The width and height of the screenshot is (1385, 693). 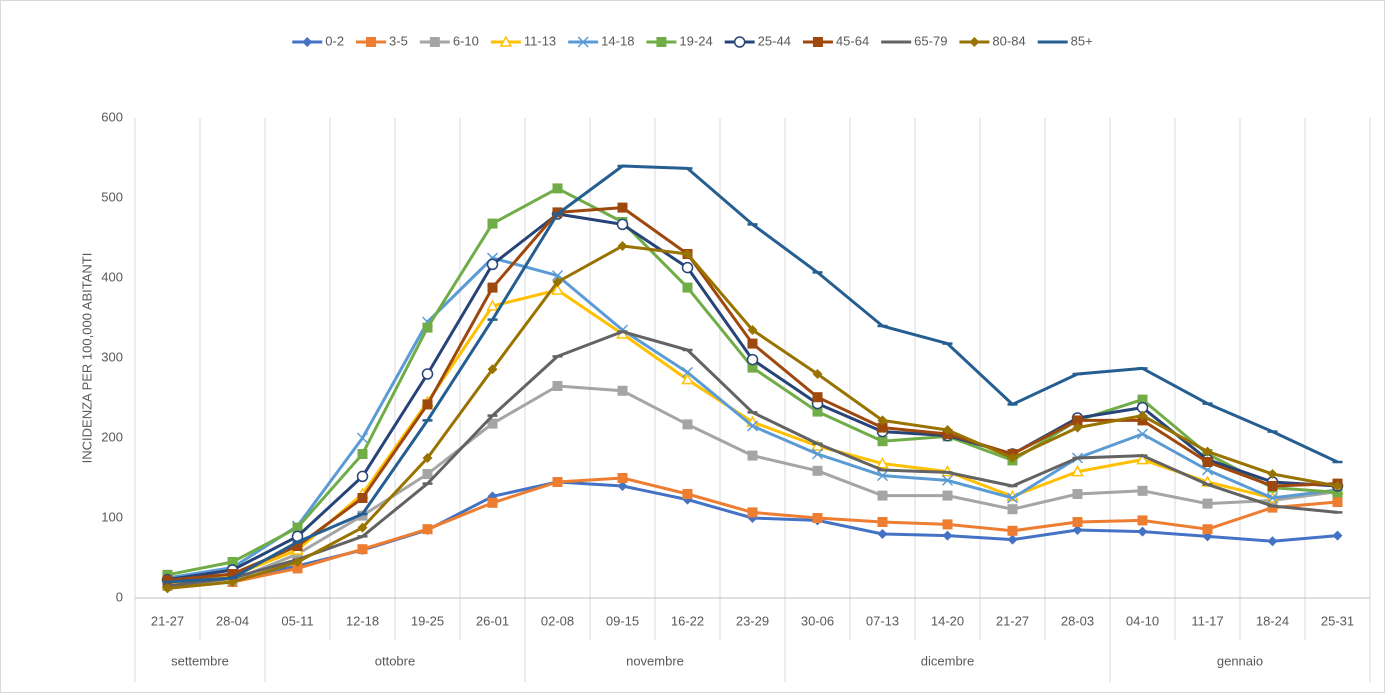 What do you see at coordinates (882, 620) in the screenshot?
I see `x-tick-label: 07-13` at bounding box center [882, 620].